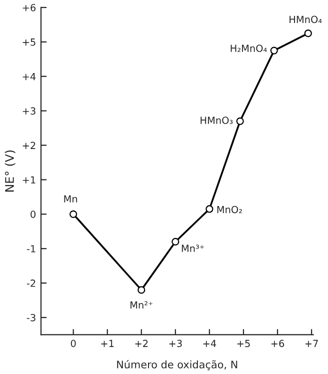 The width and height of the screenshot is (328, 374). What do you see at coordinates (177, 365) in the screenshot?
I see `x-axis-title: Número de oxidação, N` at bounding box center [177, 365].